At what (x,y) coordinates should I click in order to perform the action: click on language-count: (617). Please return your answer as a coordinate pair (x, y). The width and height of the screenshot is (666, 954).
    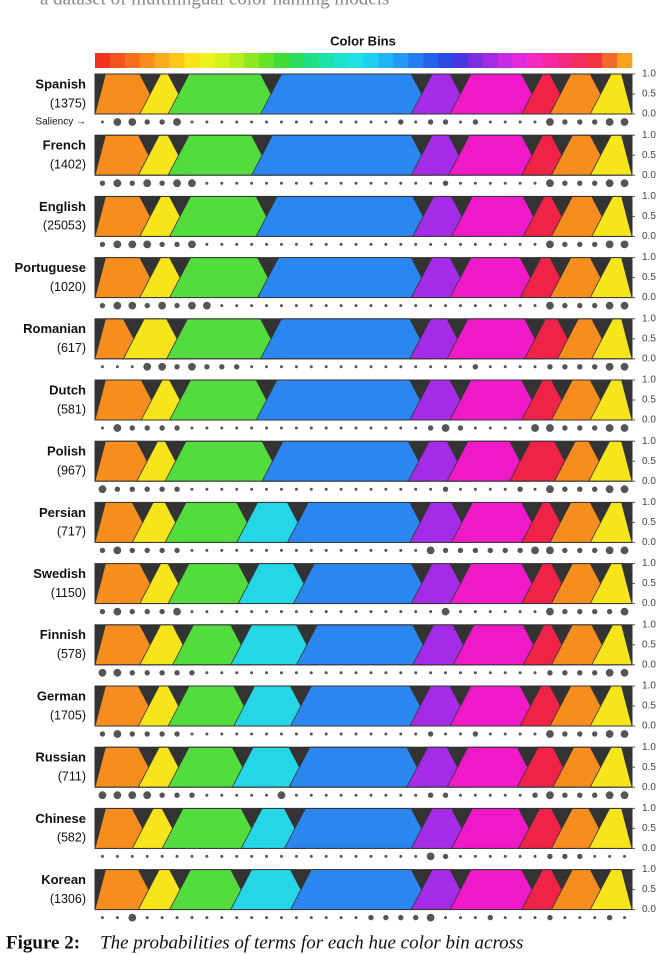
    Looking at the image, I should click on (71, 348).